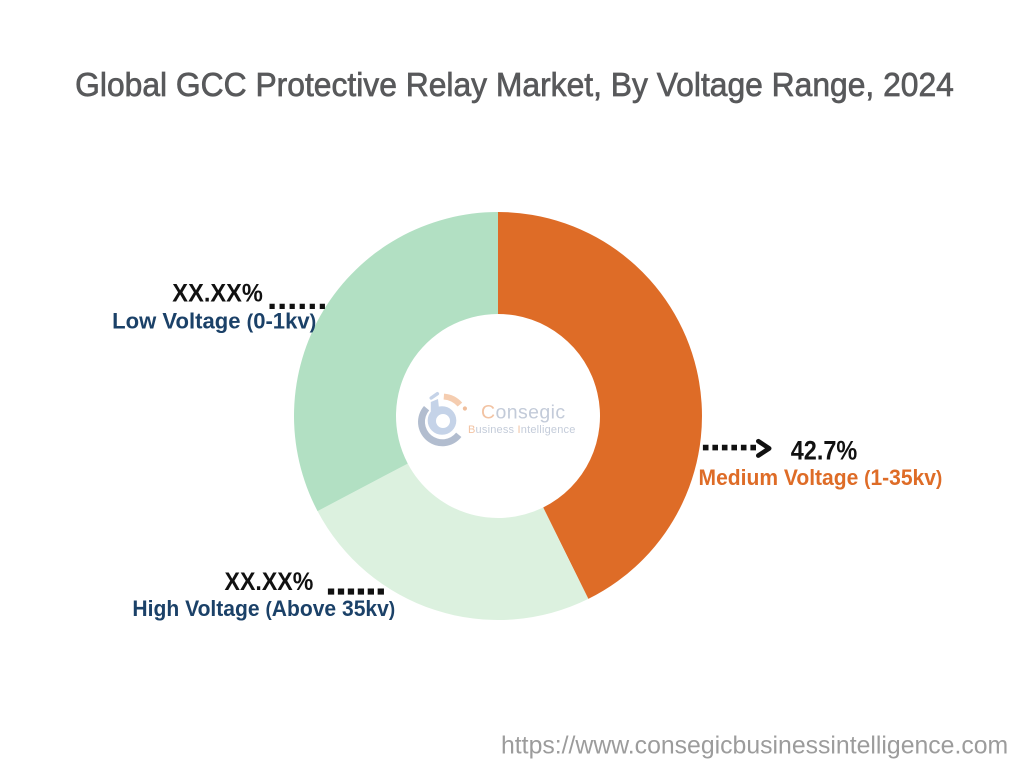 This screenshot has width=1024, height=768. I want to click on svg-text: Low Voltage (0-1kv), so click(214, 320).